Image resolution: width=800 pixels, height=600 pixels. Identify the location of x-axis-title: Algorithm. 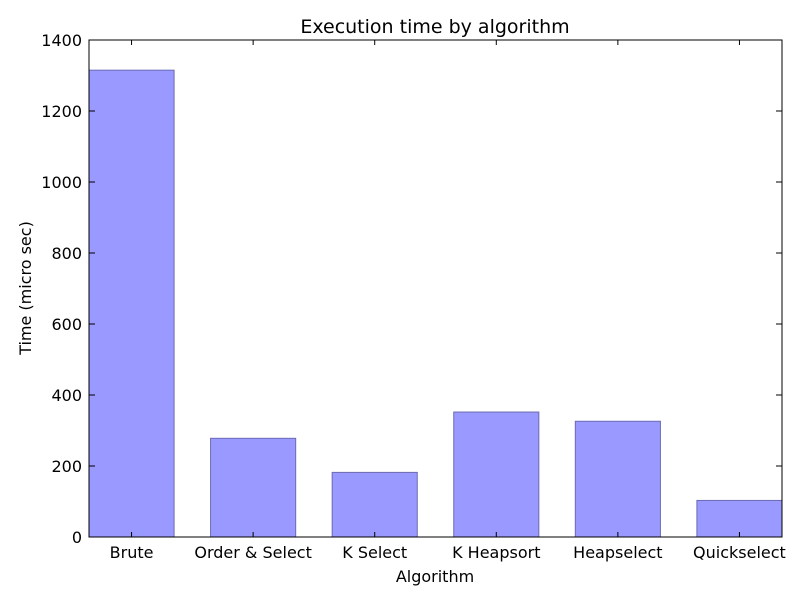
(435, 576).